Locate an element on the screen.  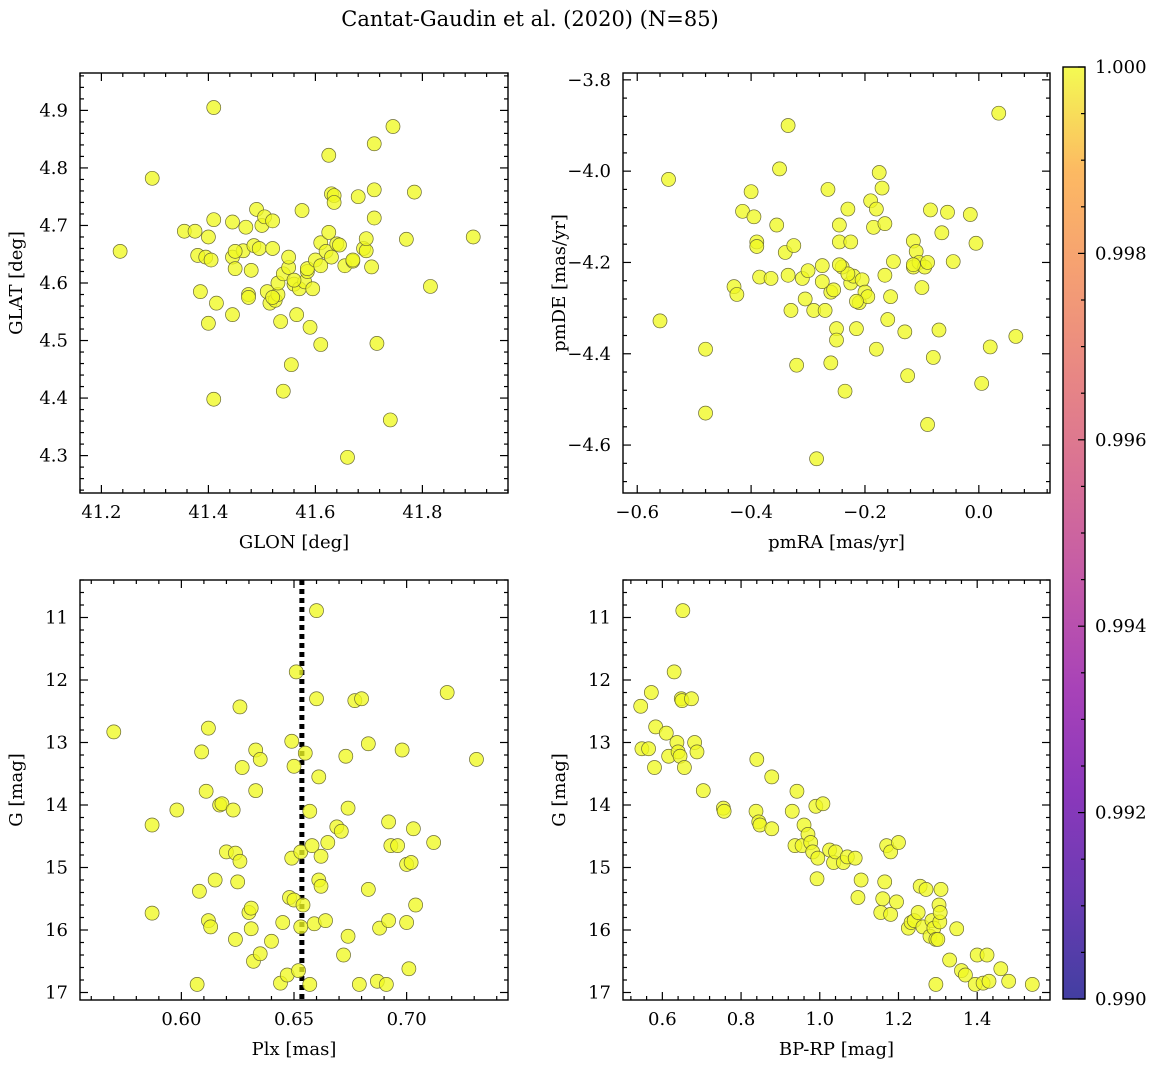
y-tick-label: 12 is located at coordinates (599, 680).